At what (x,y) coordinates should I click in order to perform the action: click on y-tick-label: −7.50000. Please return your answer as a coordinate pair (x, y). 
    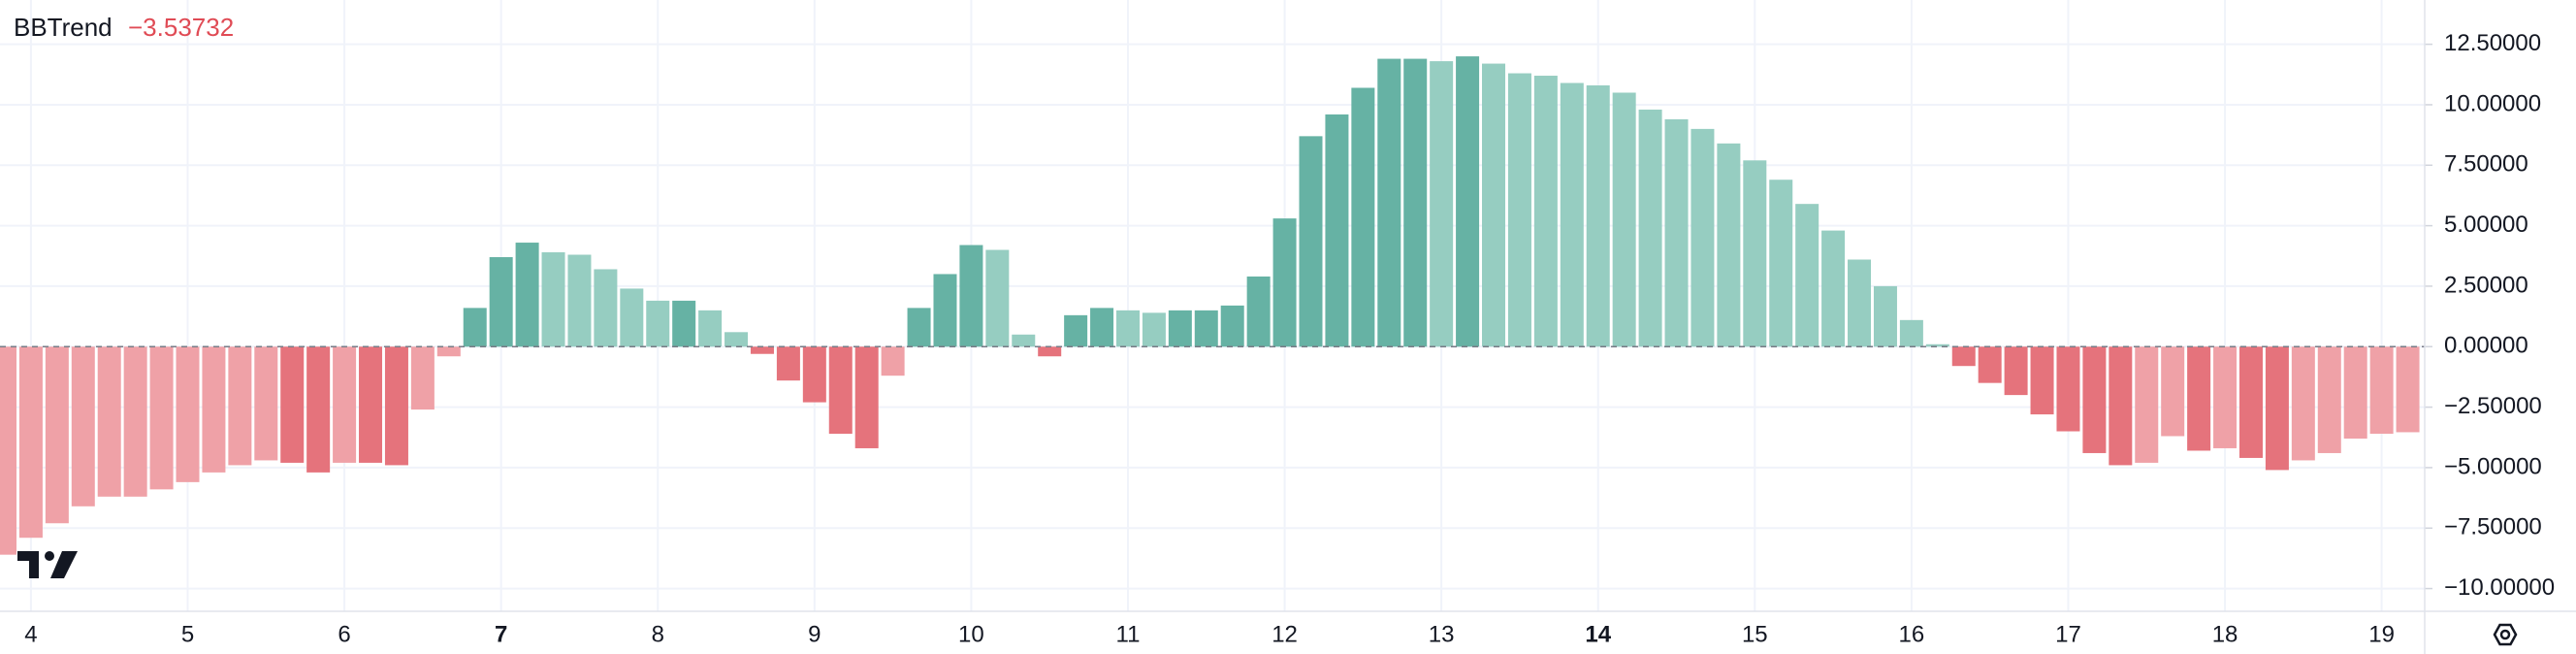
    Looking at the image, I should click on (2493, 527).